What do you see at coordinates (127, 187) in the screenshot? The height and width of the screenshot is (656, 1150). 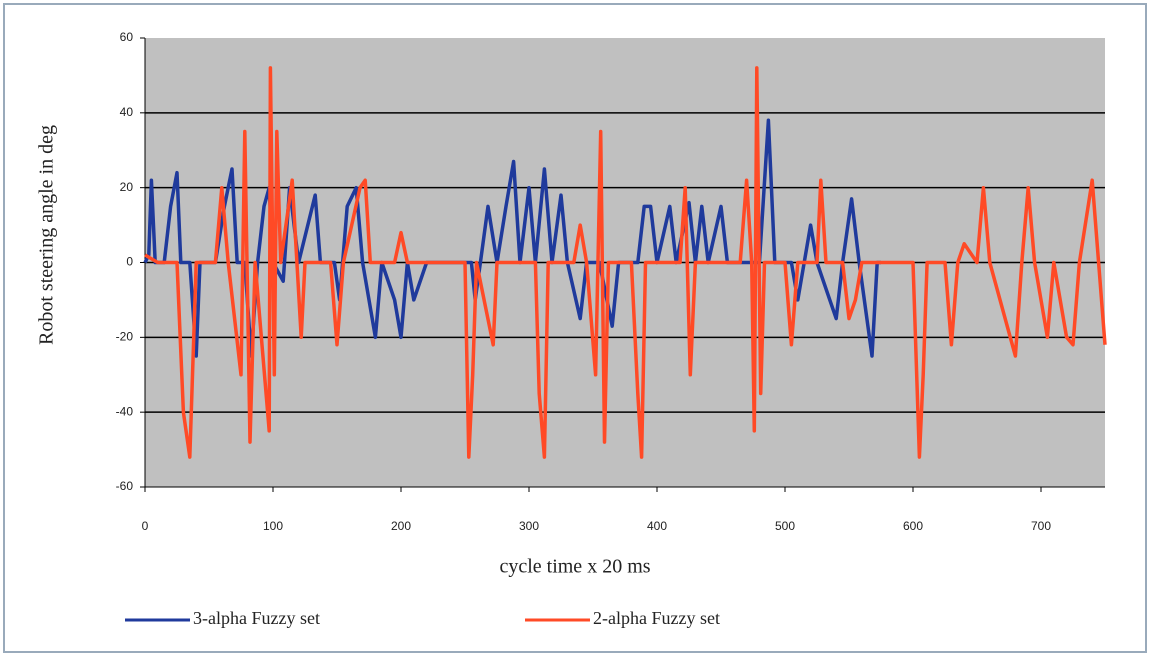 I see `y-tick-label: 20` at bounding box center [127, 187].